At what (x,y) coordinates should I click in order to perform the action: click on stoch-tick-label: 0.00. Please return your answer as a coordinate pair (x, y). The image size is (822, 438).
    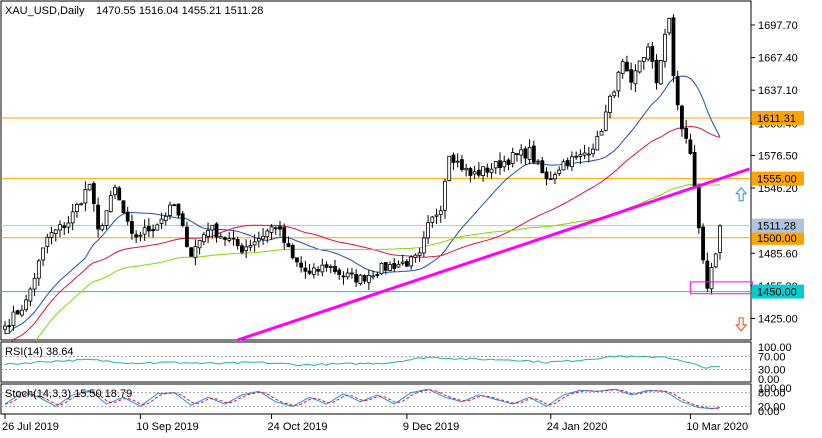
    Looking at the image, I should click on (768, 412).